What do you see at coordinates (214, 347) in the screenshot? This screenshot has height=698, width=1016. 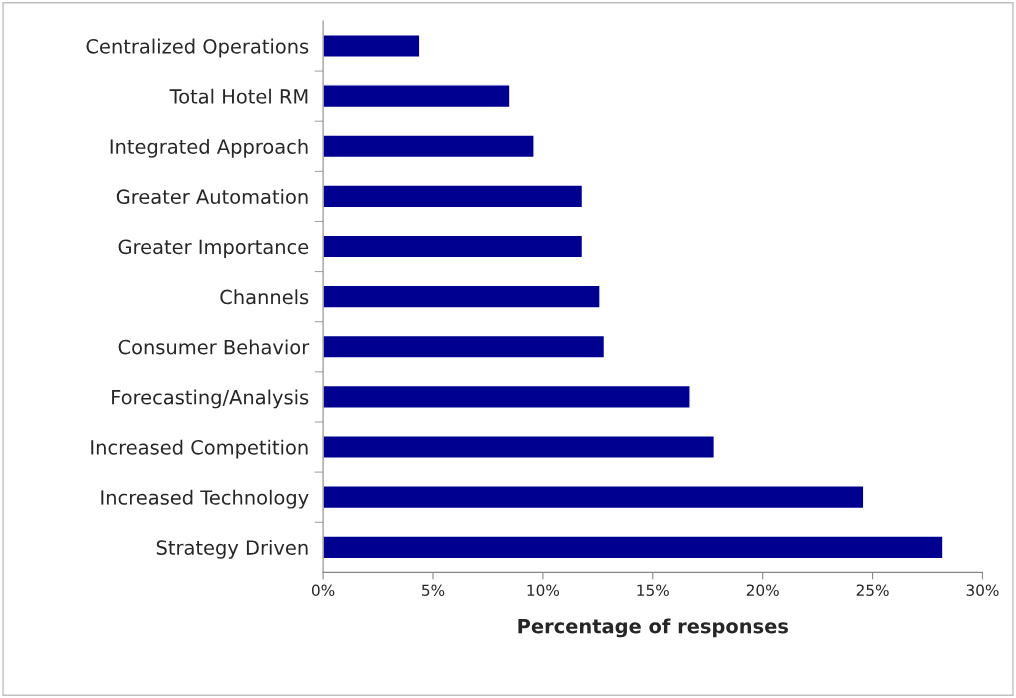 I see `y-tick-label: Consumer Behavior` at bounding box center [214, 347].